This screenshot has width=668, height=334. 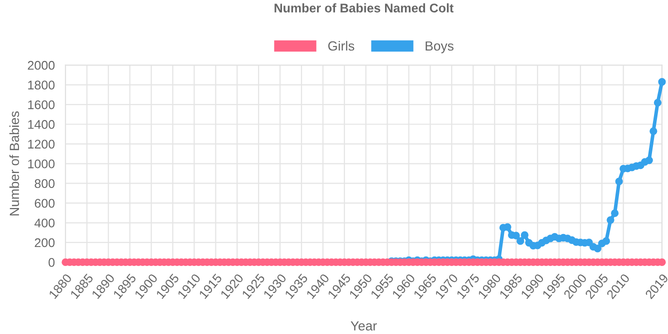 I want to click on y-tick-label: 200, so click(x=44, y=243).